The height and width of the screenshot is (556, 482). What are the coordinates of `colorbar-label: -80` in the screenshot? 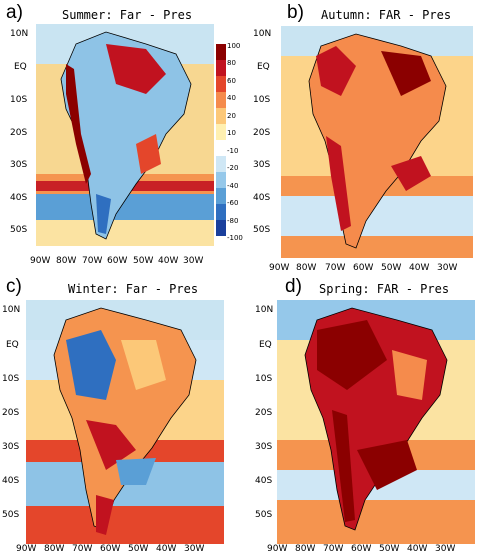 It's located at (233, 220).